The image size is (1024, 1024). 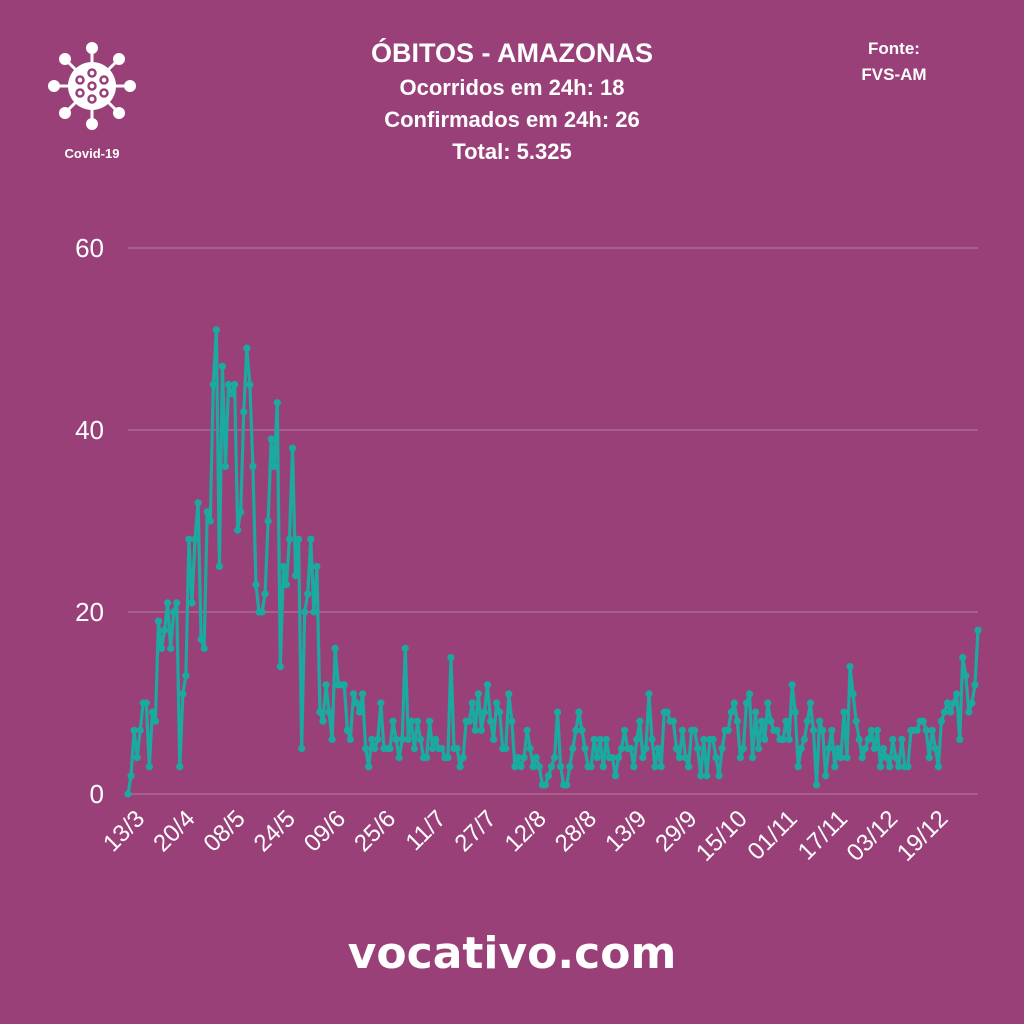 I want to click on x-tick-label: 17/11, so click(x=823, y=835).